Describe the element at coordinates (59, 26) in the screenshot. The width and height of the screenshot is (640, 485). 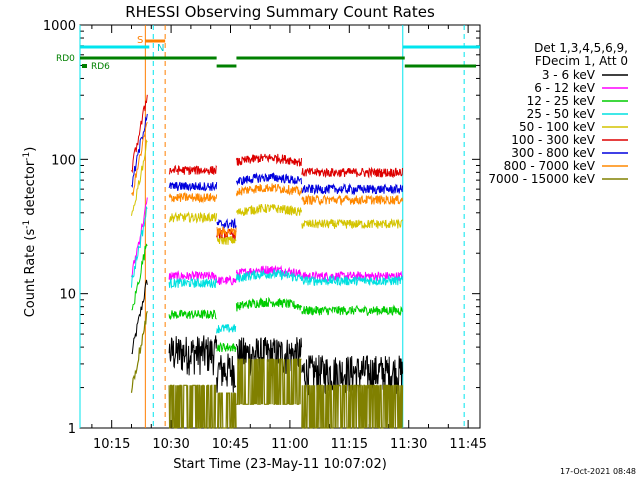
I see `y-tick-label-3: 1000` at that location.